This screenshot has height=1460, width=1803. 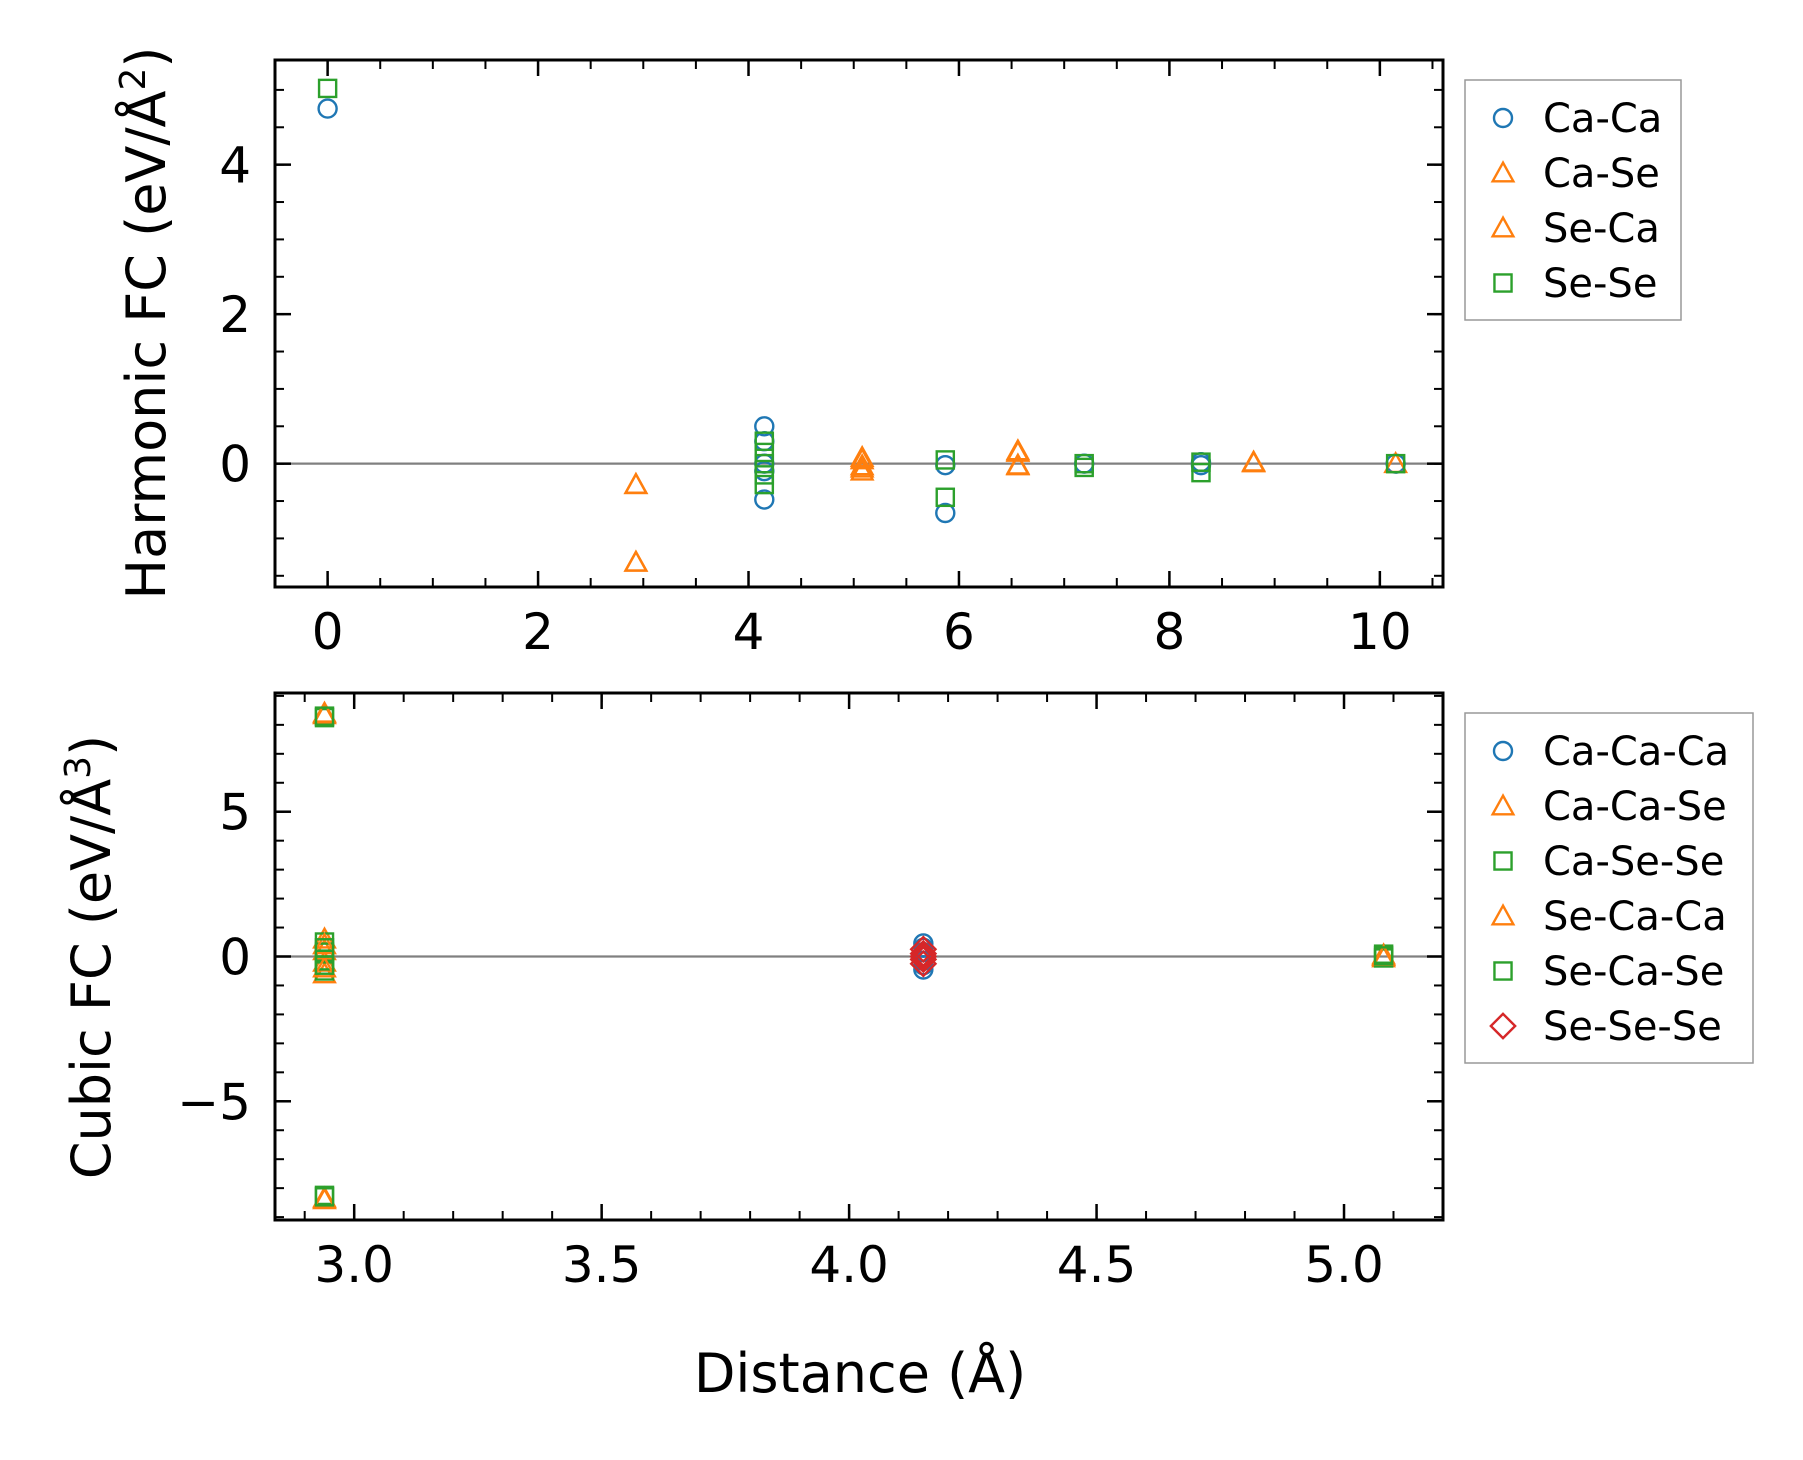 What do you see at coordinates (862, 469) in the screenshot?
I see `ca-se-point` at bounding box center [862, 469].